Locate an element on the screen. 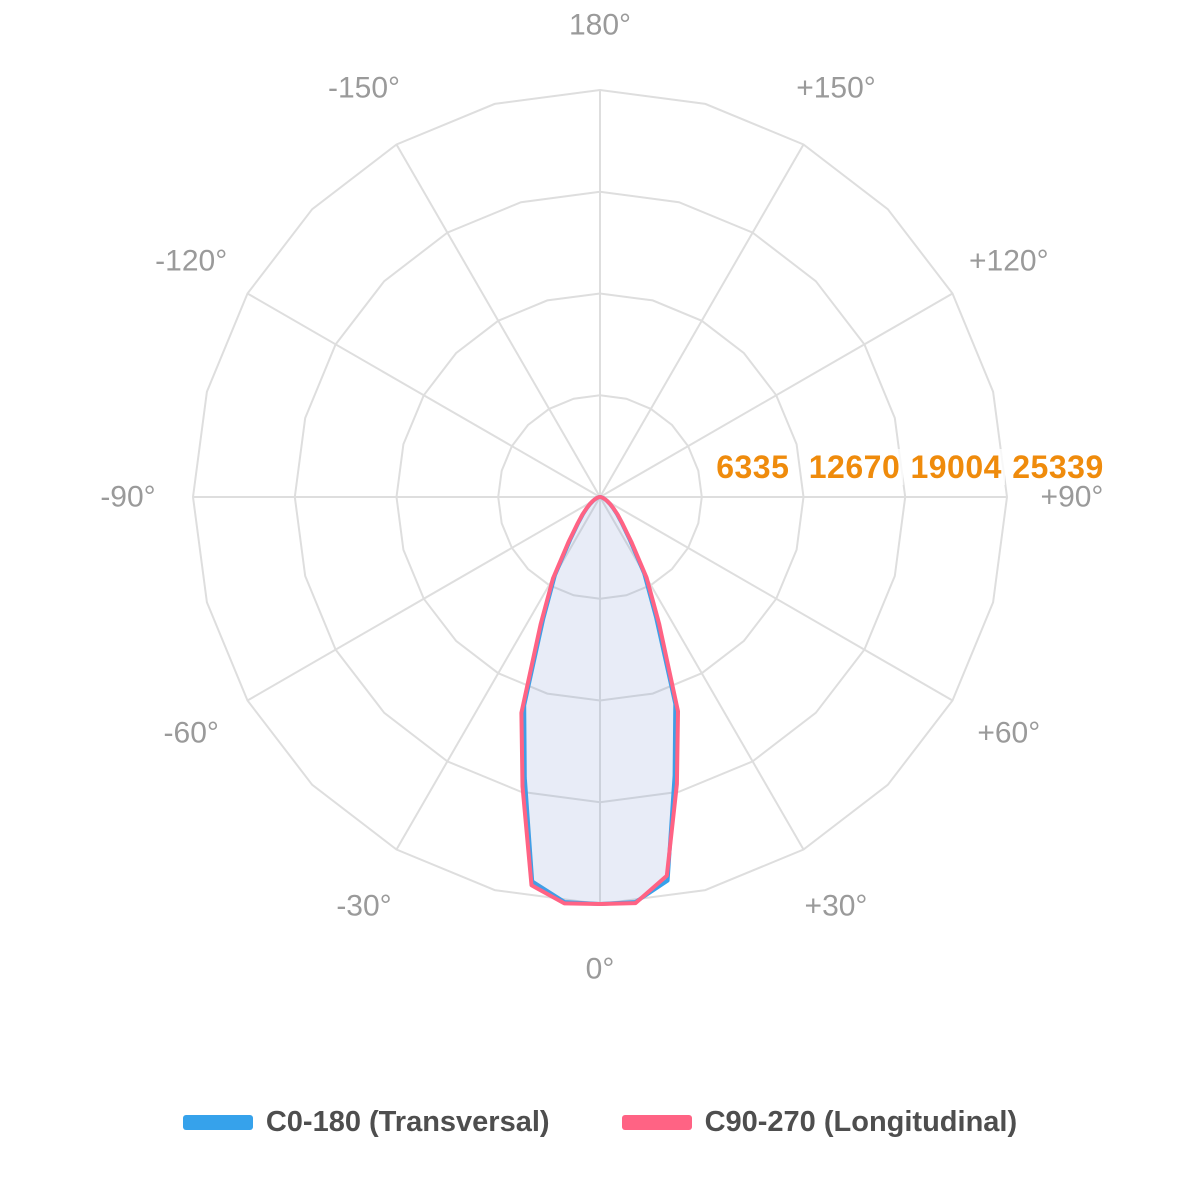 The image size is (1200, 1200). radial-tick-25339: 25339 is located at coordinates (1057, 467).